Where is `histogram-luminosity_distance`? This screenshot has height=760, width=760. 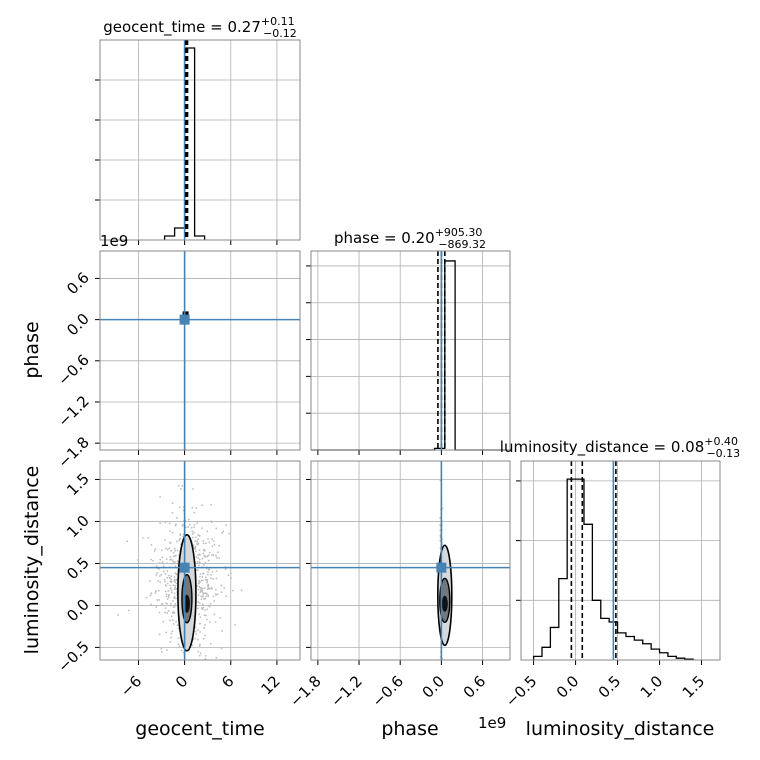 histogram-luminosity_distance is located at coordinates (613, 569).